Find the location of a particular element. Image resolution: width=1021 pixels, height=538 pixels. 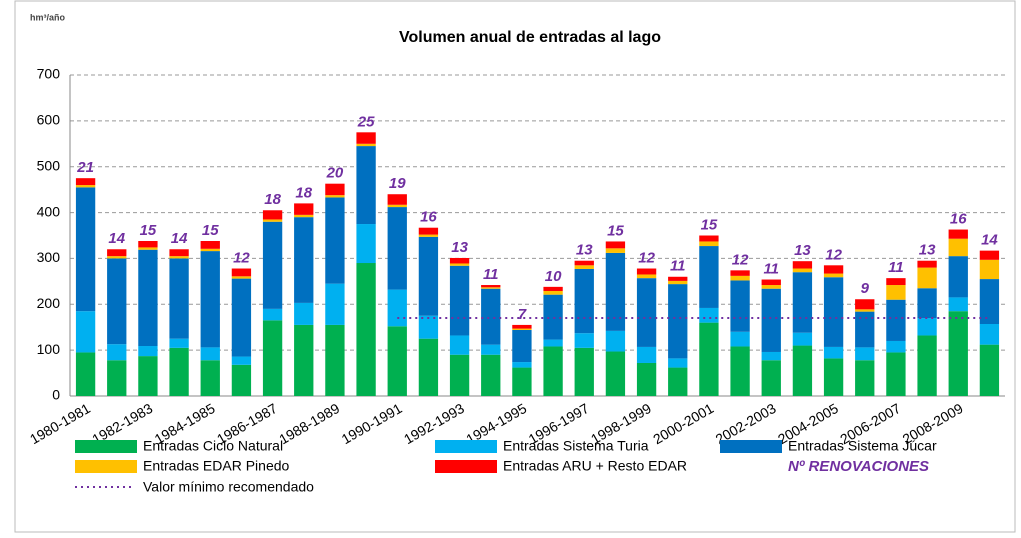

legend-label: Entradas Sistema Júcar is located at coordinates (862, 446).